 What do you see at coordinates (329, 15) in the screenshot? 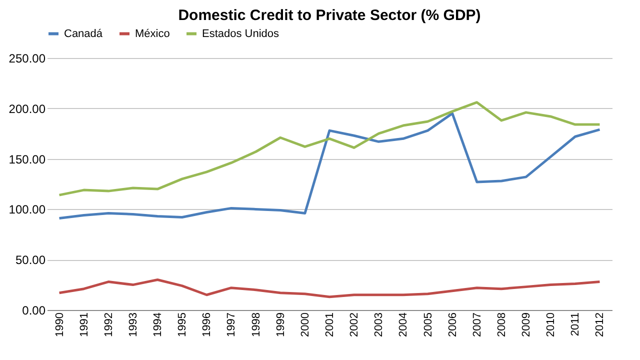
I see `chart-title: Domestic Credit to Private Sector (% GDP)` at bounding box center [329, 15].